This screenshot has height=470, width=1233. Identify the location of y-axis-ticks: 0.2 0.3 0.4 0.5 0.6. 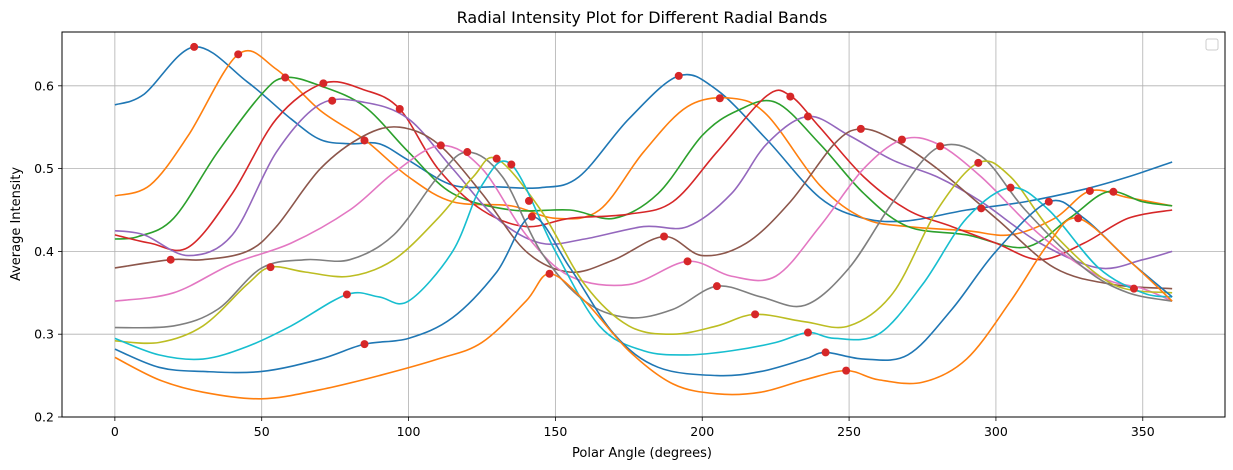
(48, 251).